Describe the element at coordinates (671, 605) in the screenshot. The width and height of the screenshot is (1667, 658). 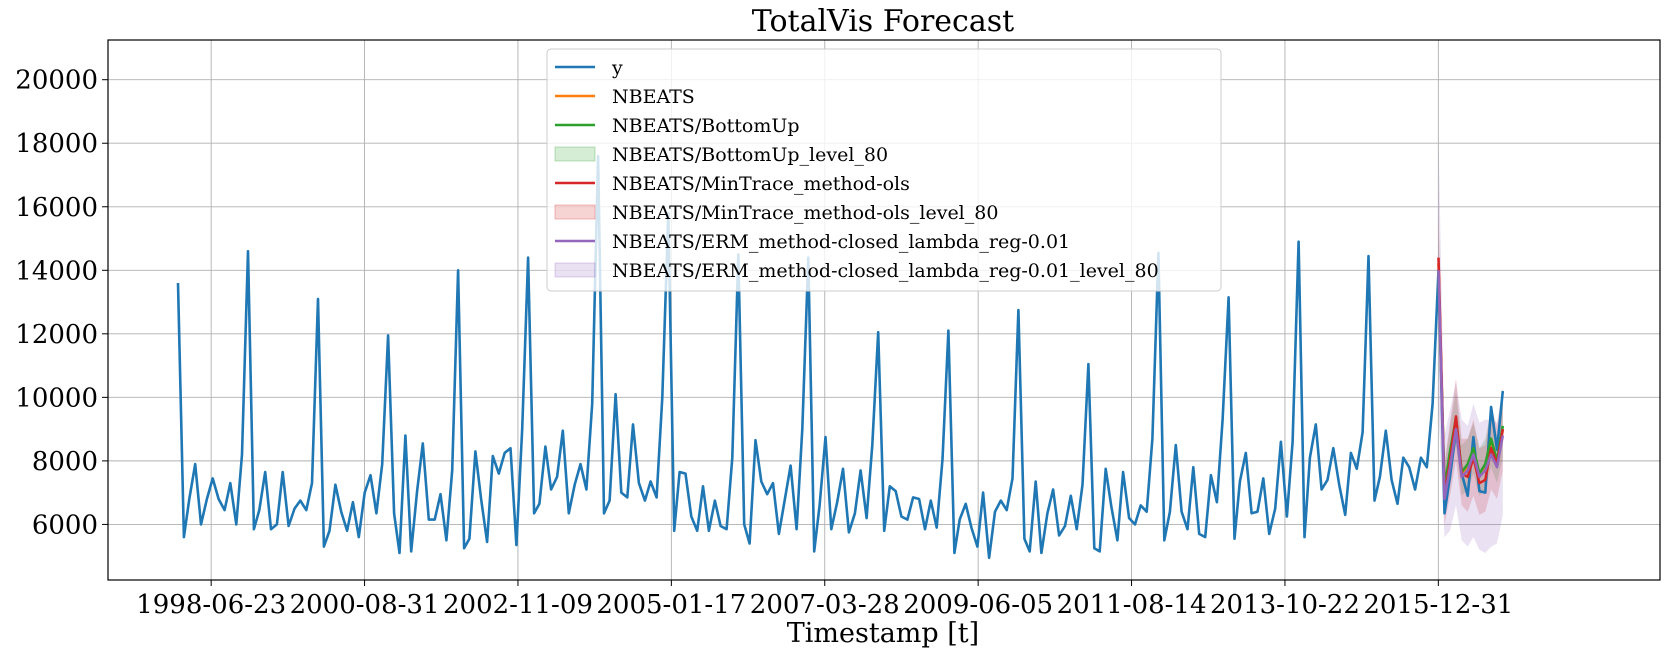
I see `x-tick-label: 2005-01-17` at that location.